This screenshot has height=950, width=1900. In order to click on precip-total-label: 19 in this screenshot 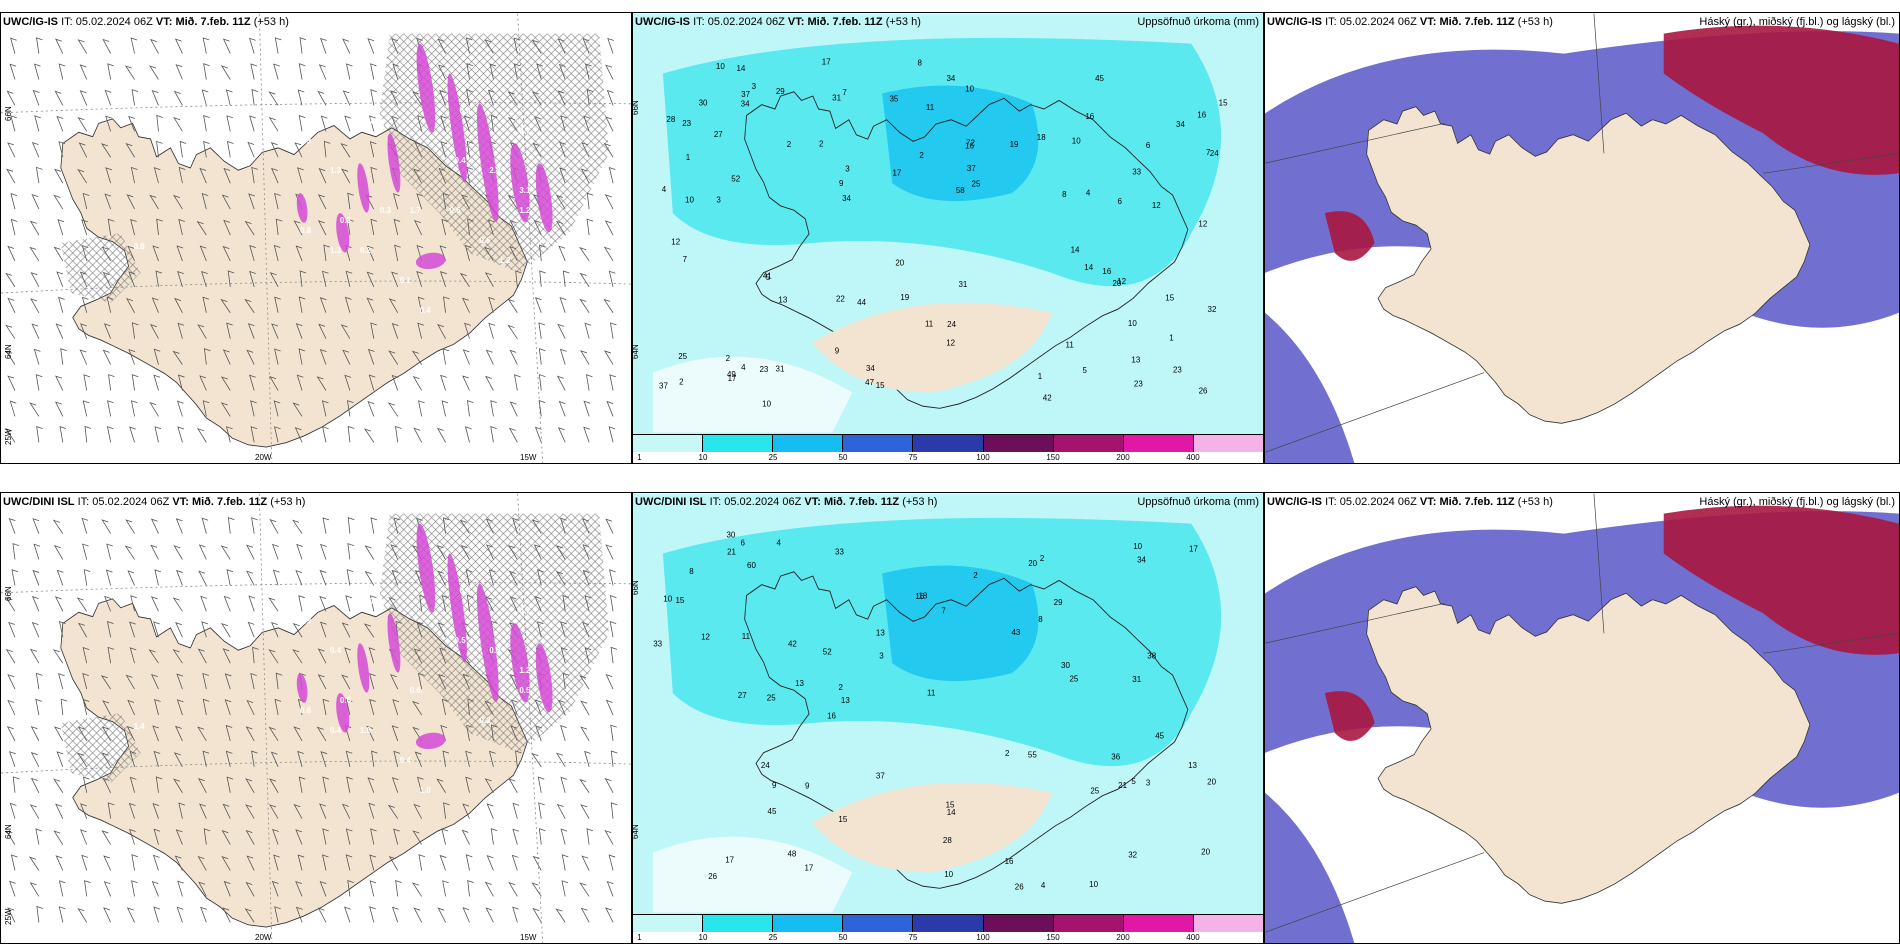, I will do `click(1014, 144)`.